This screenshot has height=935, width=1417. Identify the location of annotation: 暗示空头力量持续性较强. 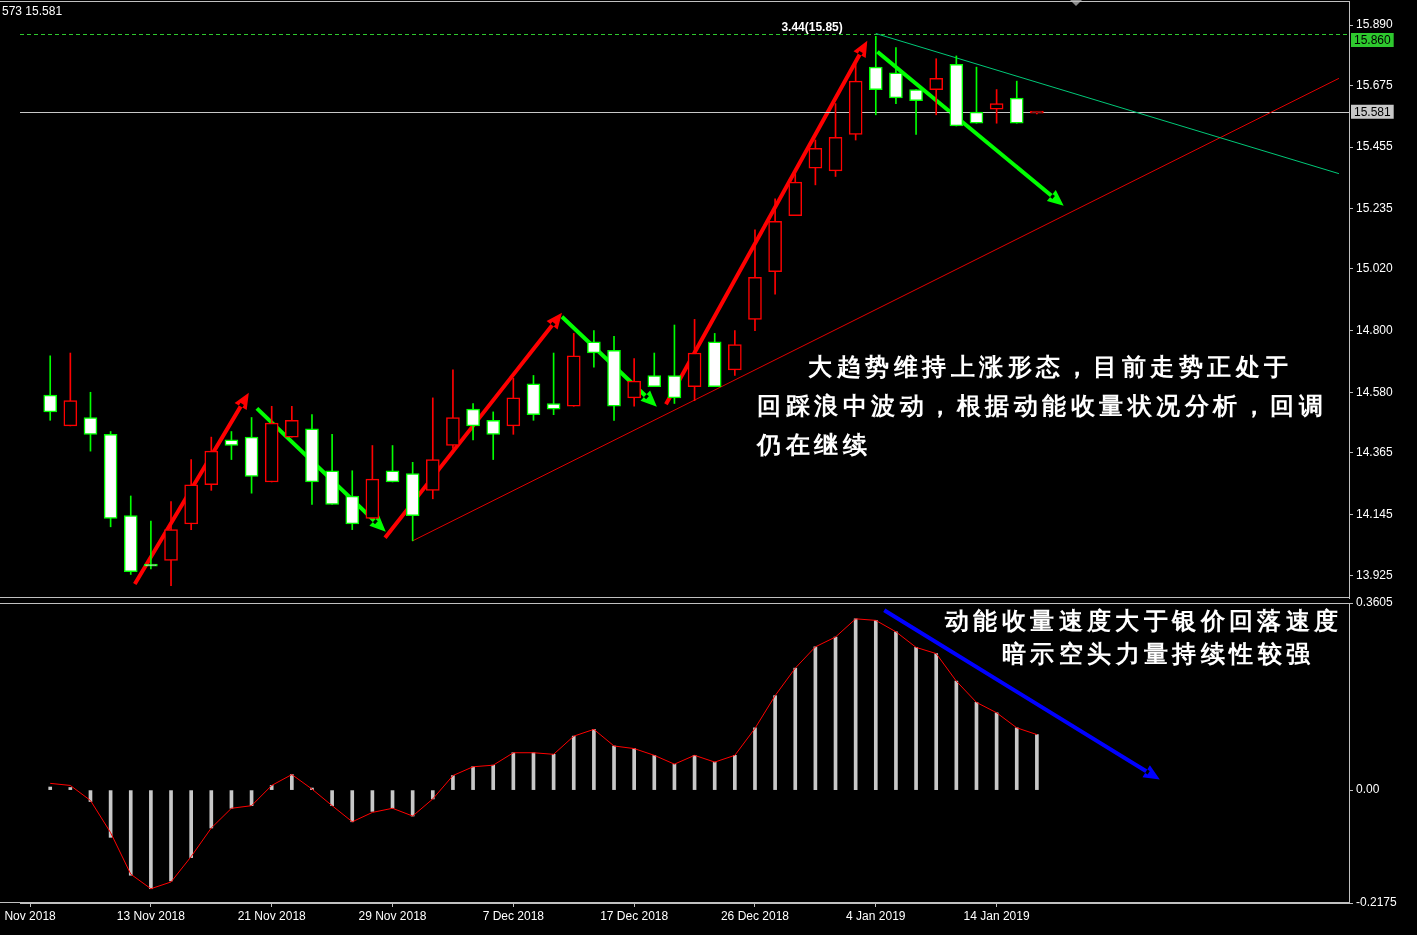
(1158, 654).